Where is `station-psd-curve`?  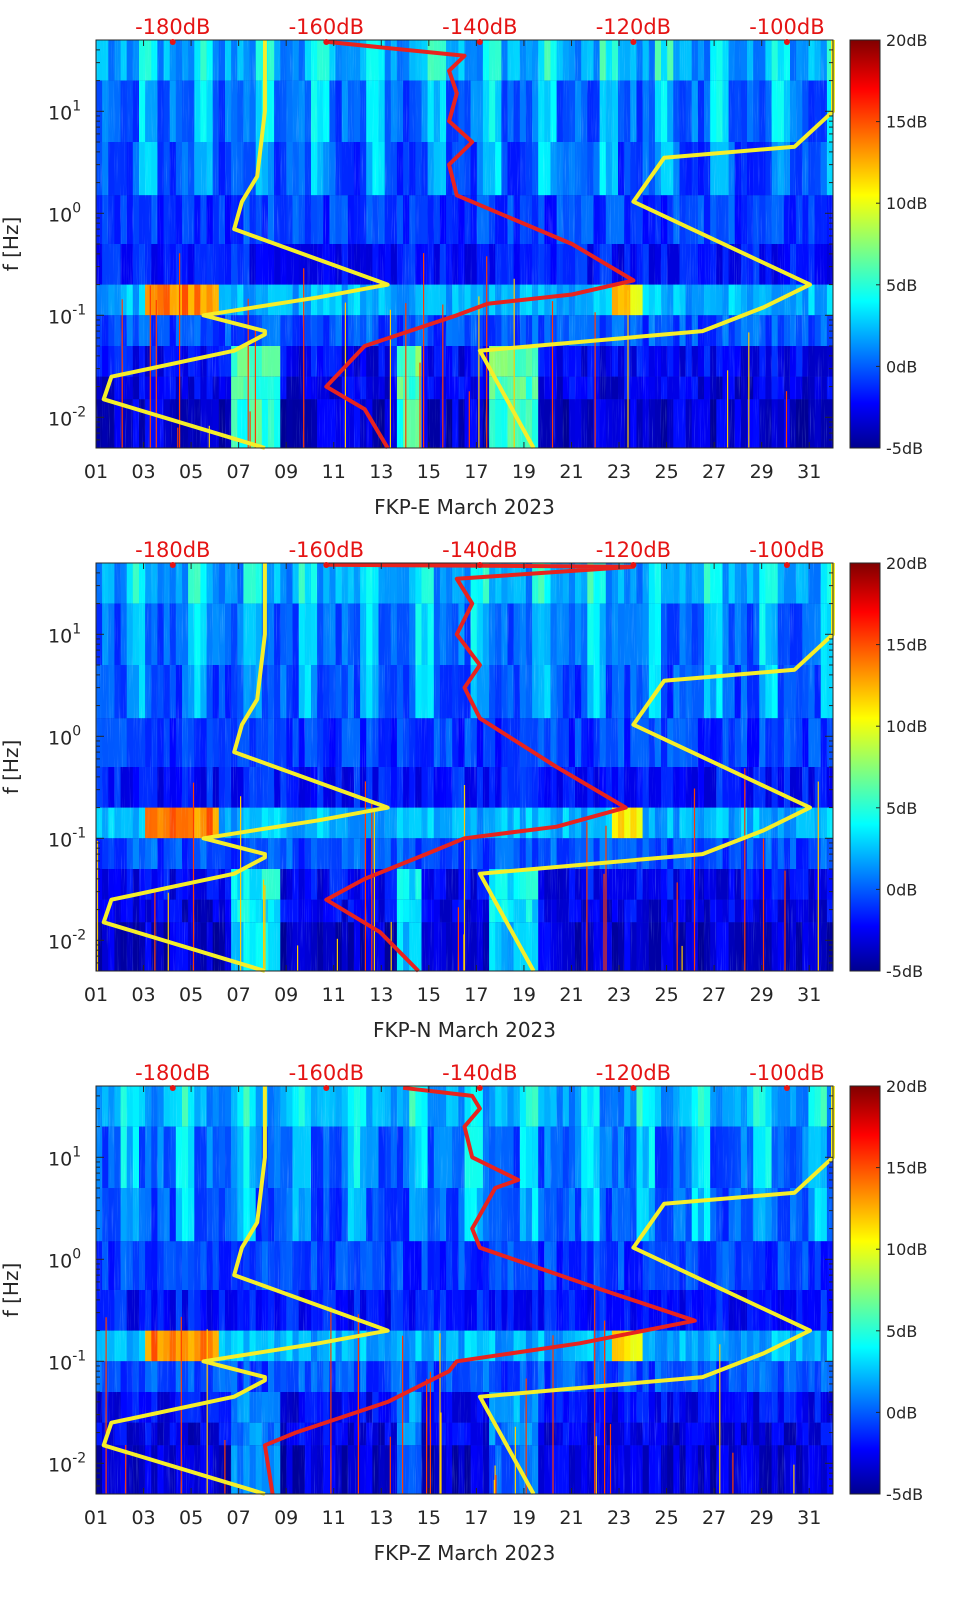
station-psd-curve is located at coordinates (480, 244).